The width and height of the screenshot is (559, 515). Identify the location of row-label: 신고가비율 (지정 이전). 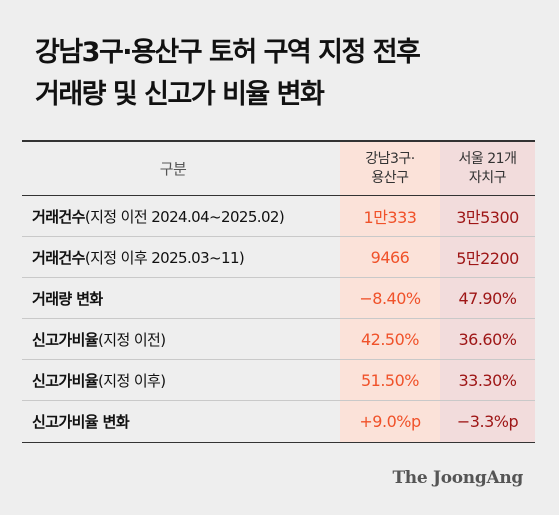
(181, 339).